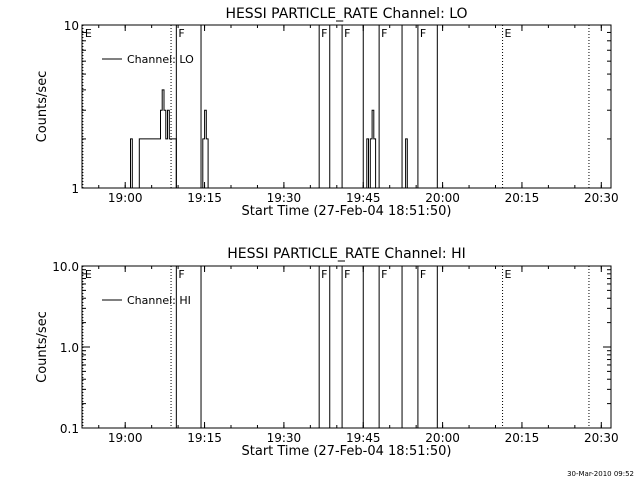  I want to click on legend-entry: Channel: LO, so click(160, 59).